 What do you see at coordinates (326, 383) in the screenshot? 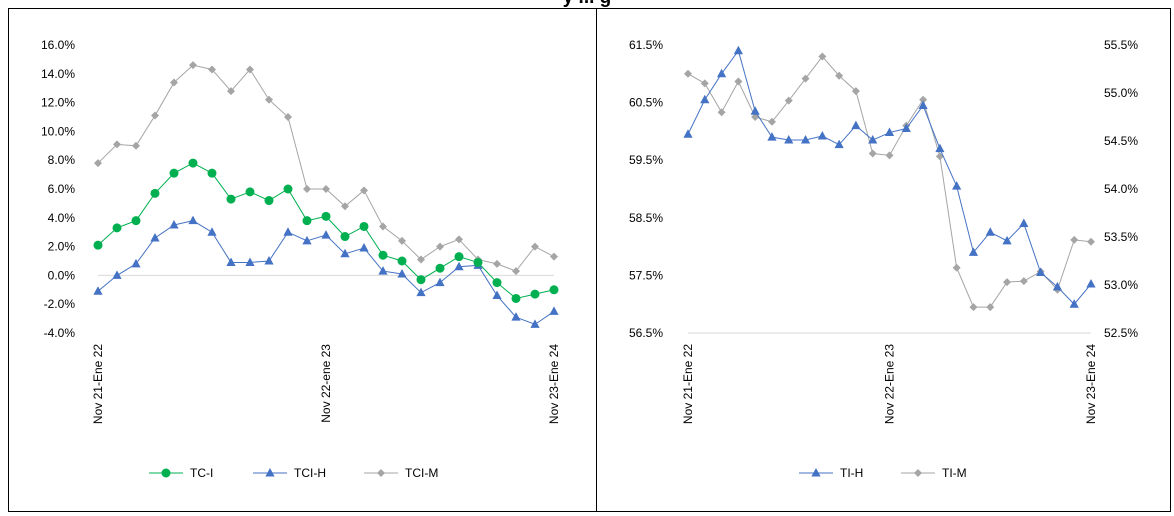
I see `x-tick-label-1: Nov 22-ene 23` at bounding box center [326, 383].